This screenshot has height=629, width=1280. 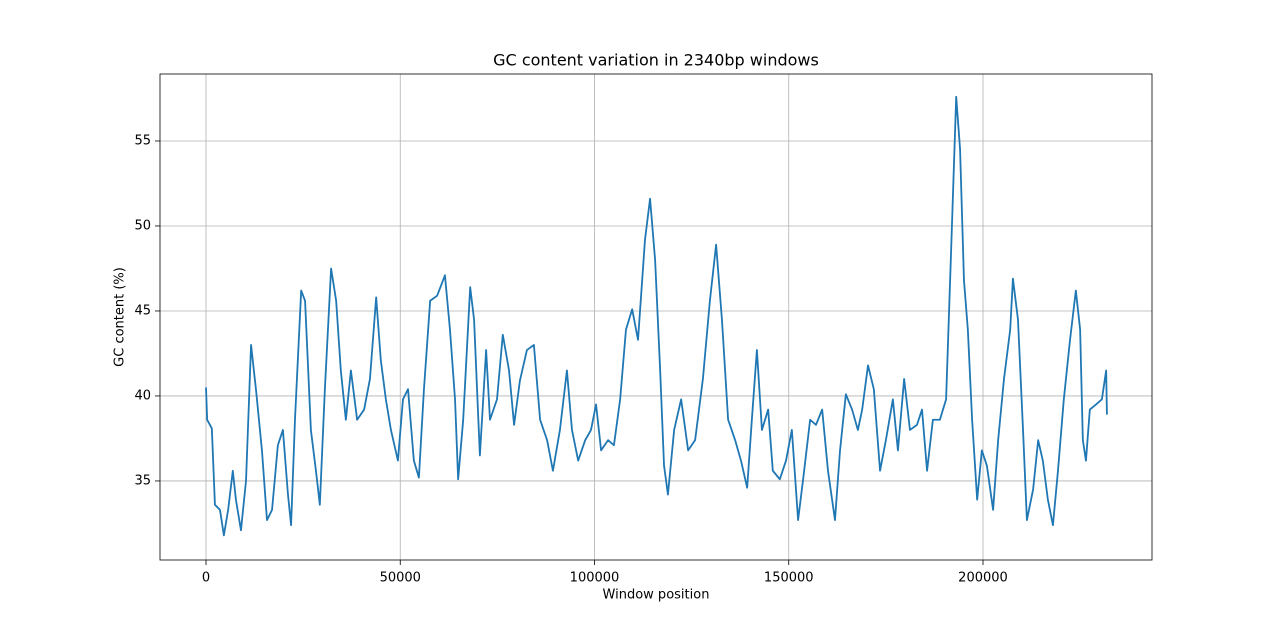 What do you see at coordinates (120, 317) in the screenshot?
I see `y-axis-label: GC content (%)` at bounding box center [120, 317].